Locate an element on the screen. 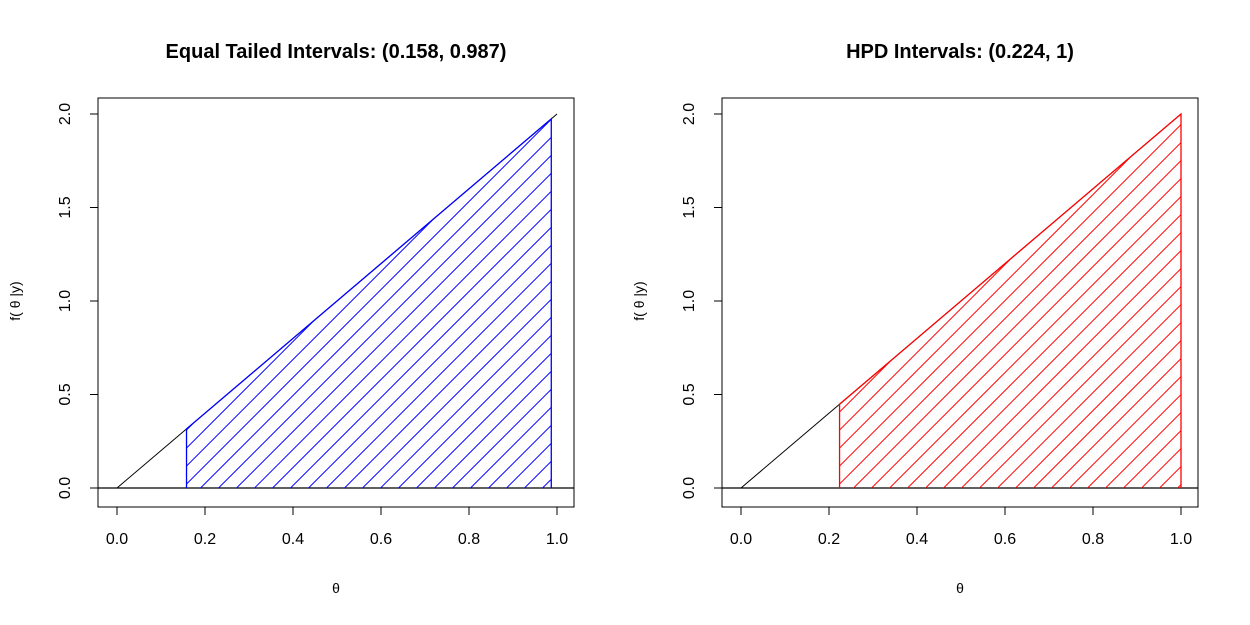  y-tick-label: 0.5 is located at coordinates (65, 394).